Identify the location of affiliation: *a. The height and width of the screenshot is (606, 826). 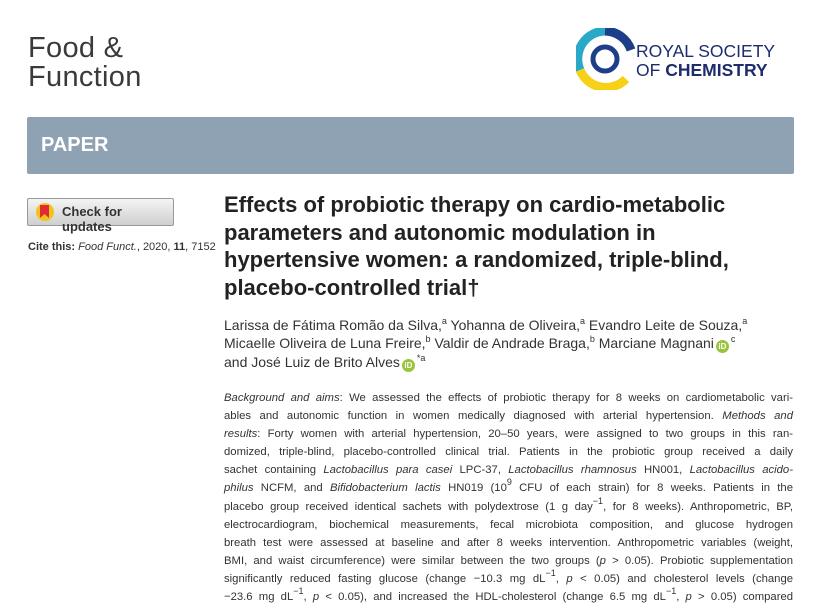
(421, 358).